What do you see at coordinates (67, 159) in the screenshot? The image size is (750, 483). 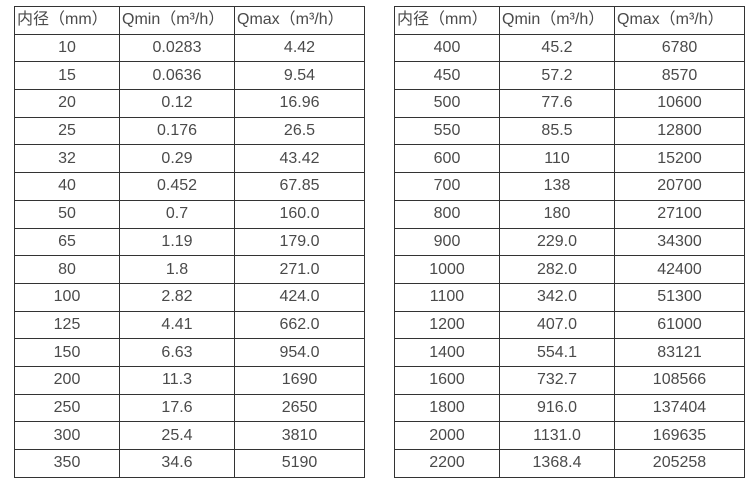 I see `table-cell: 32` at bounding box center [67, 159].